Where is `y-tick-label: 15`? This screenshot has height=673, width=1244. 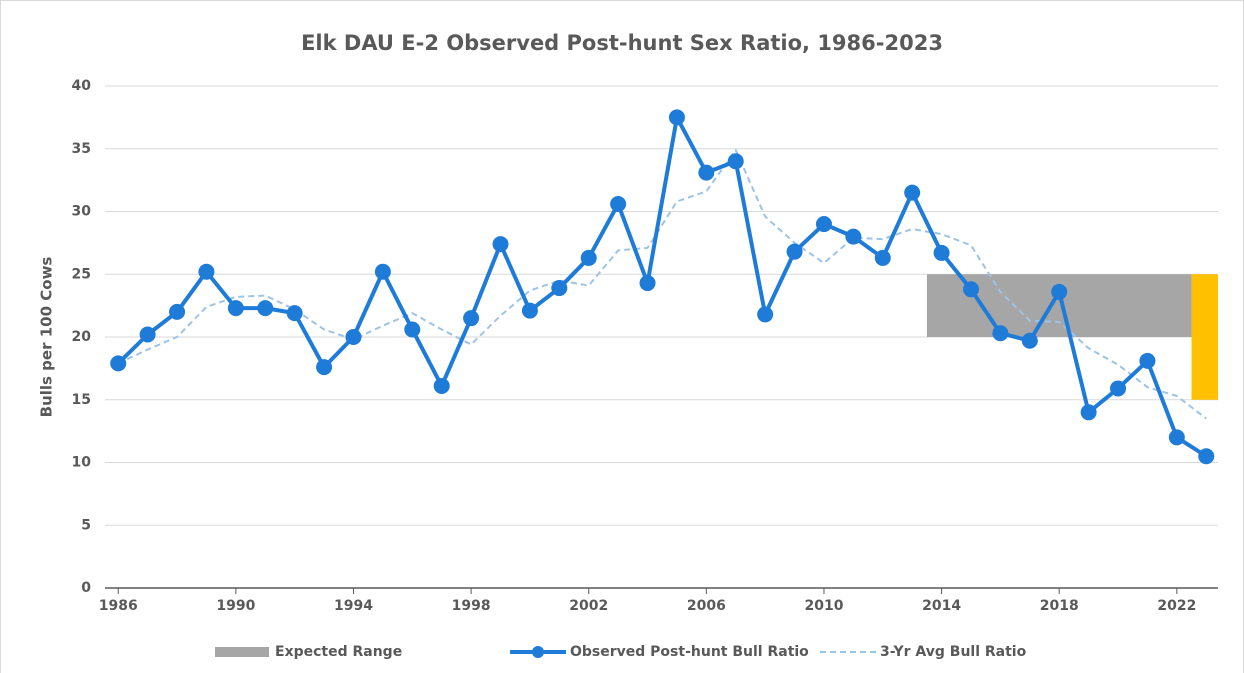
y-tick-label: 15 is located at coordinates (81, 400).